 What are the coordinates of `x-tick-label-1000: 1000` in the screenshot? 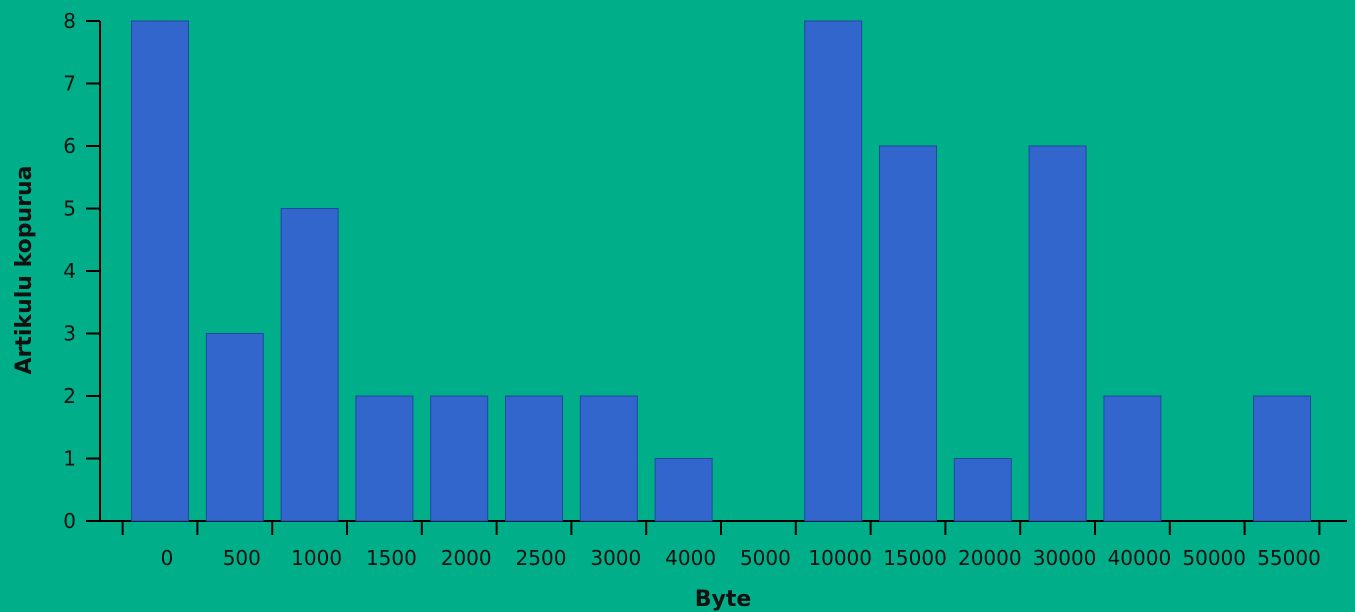 It's located at (316, 558).